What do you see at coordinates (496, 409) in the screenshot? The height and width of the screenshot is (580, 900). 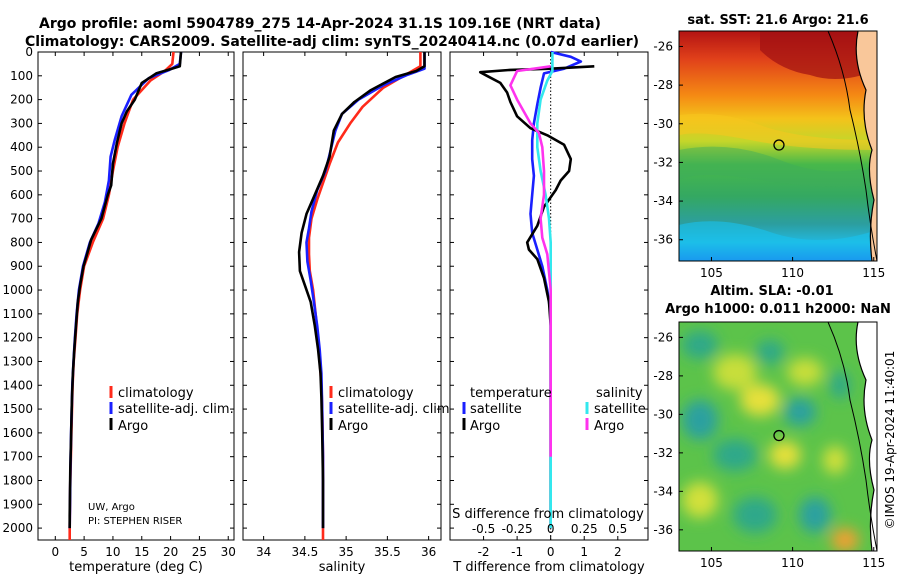 I see `legend-t-satellite-label: satellite` at bounding box center [496, 409].